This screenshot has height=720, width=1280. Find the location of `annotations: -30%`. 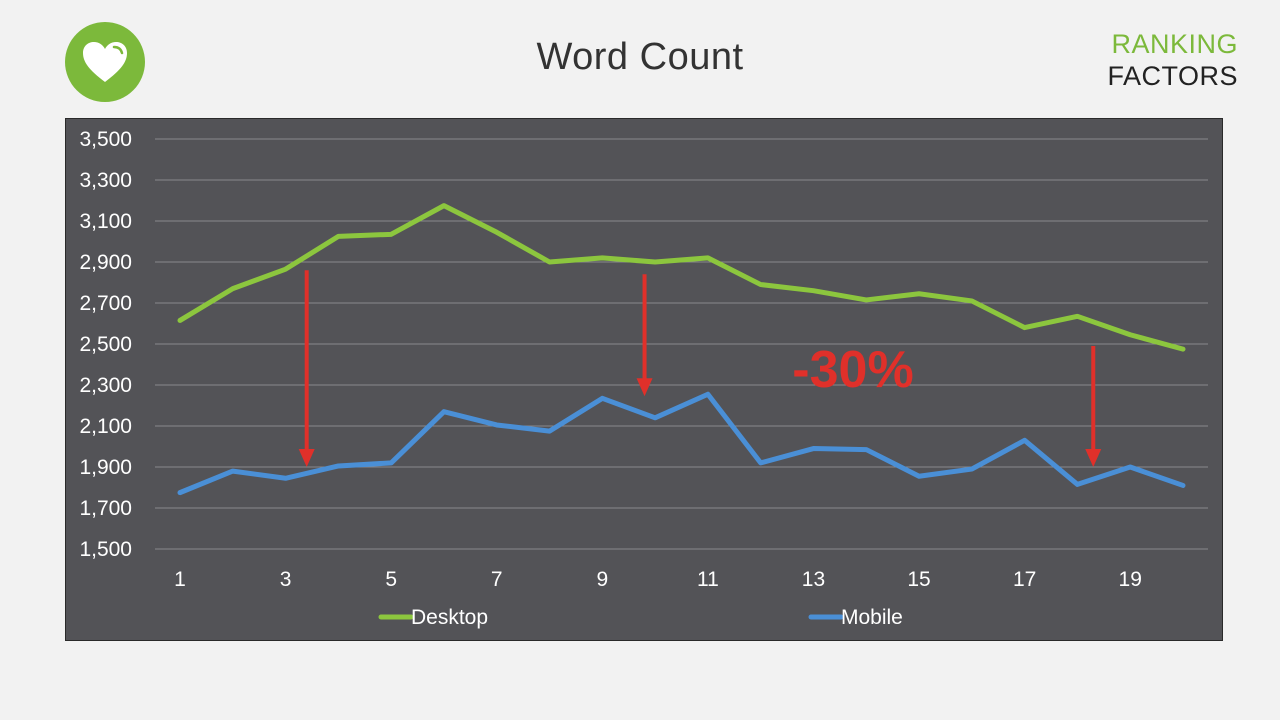

annotations: -30% is located at coordinates (852, 370).